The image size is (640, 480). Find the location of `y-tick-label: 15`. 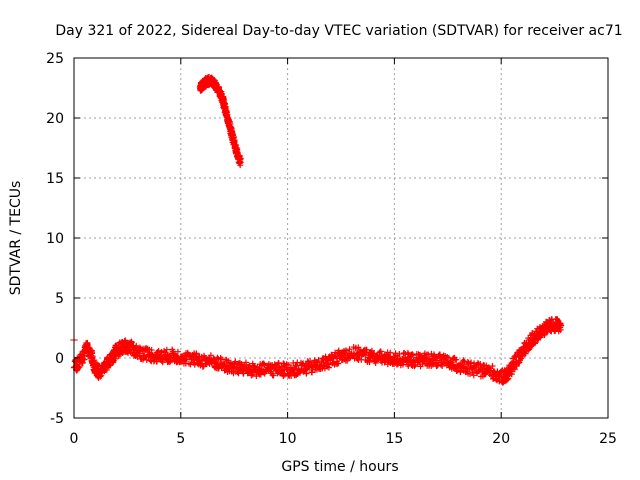

y-tick-label: 15 is located at coordinates (55, 179).